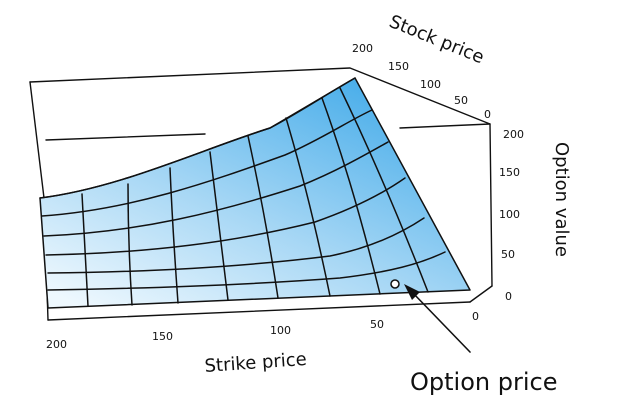 The height and width of the screenshot is (407, 629). I want to click on stock-tick: 50, so click(461, 100).